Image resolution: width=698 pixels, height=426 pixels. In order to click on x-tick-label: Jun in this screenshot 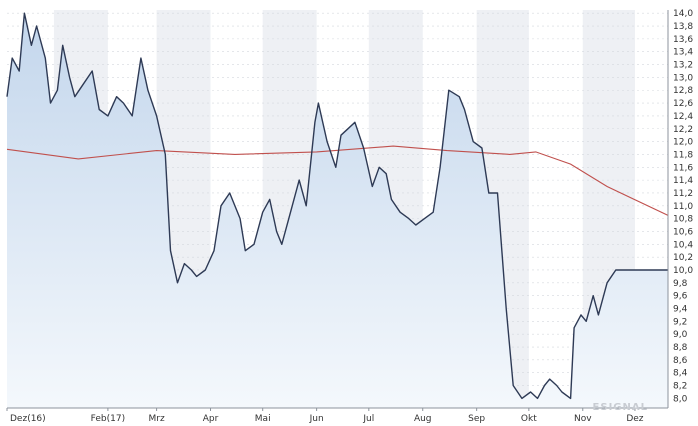, I will do `click(316, 419)`.